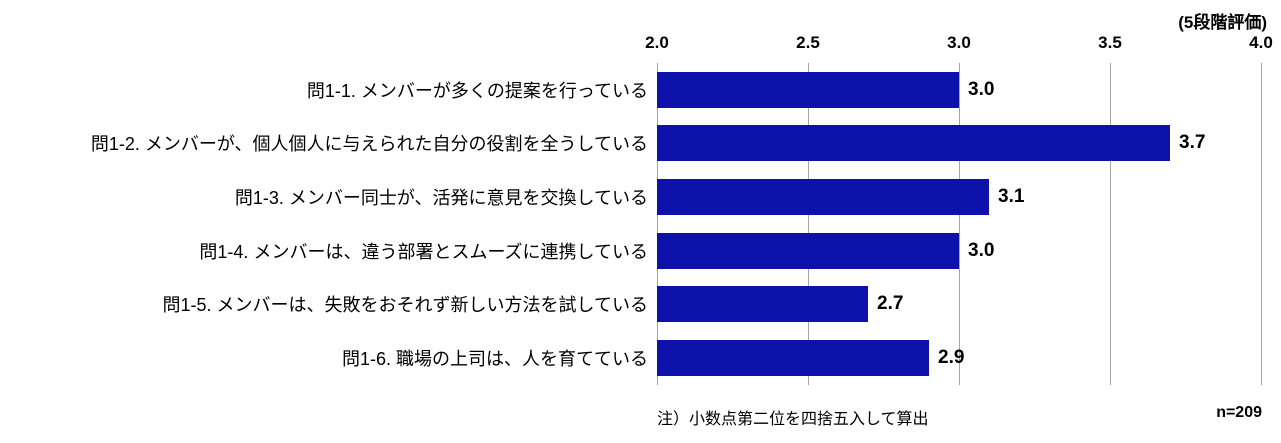 The width and height of the screenshot is (1281, 443). I want to click on x-tick-label: 3.0, so click(959, 42).